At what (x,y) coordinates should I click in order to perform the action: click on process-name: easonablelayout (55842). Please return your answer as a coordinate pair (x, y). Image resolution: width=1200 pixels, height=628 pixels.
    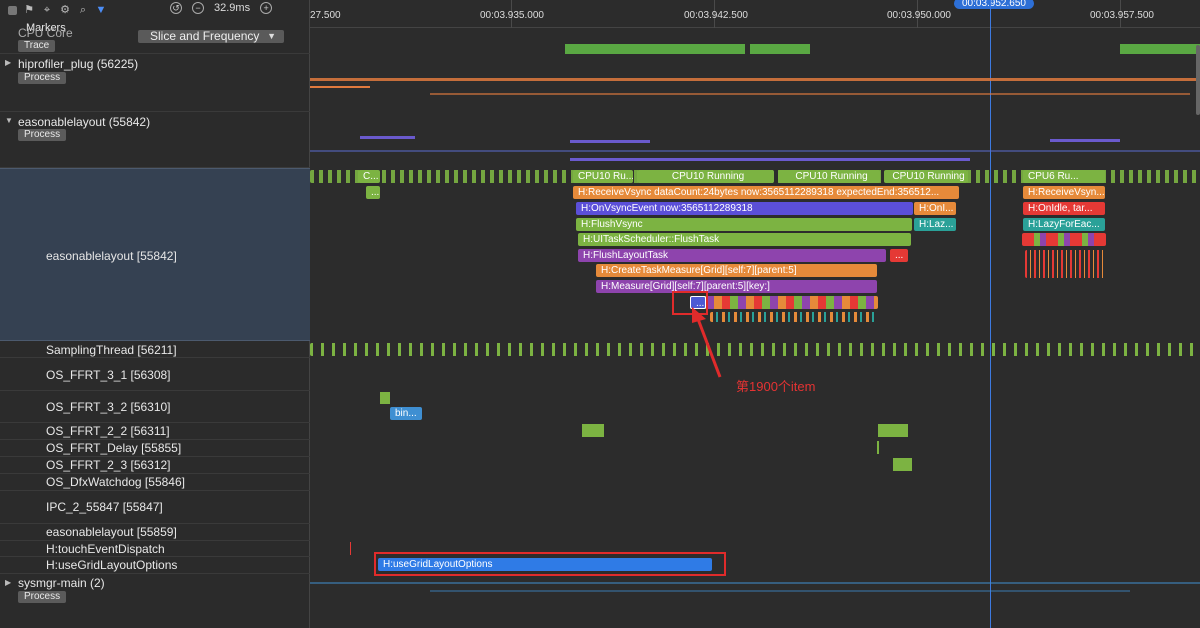
    Looking at the image, I should click on (84, 122).